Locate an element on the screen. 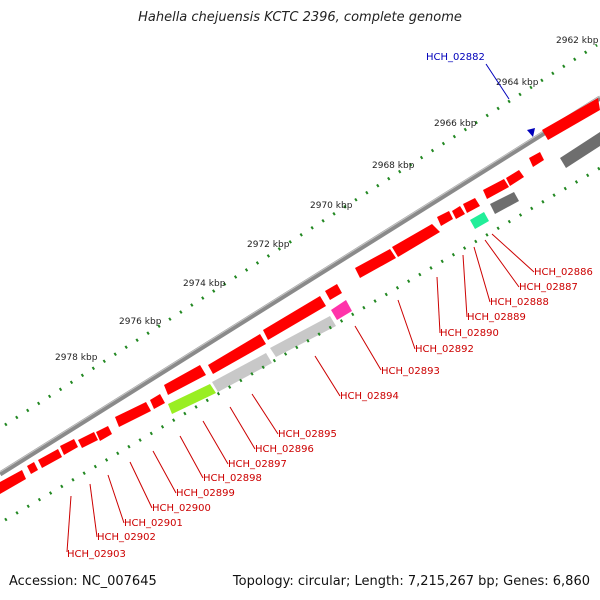  ruler-label: 2974 kbp is located at coordinates (204, 284).